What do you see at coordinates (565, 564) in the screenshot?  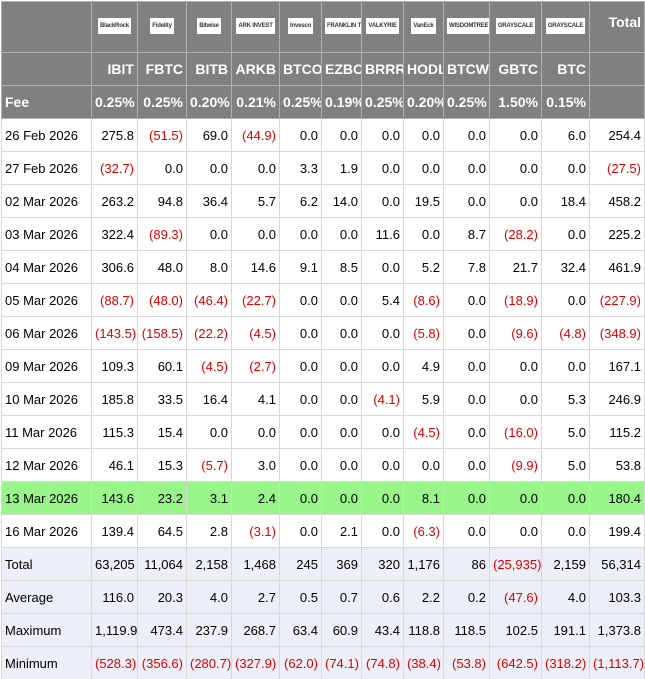 I see `summary-value: 2,159` at bounding box center [565, 564].